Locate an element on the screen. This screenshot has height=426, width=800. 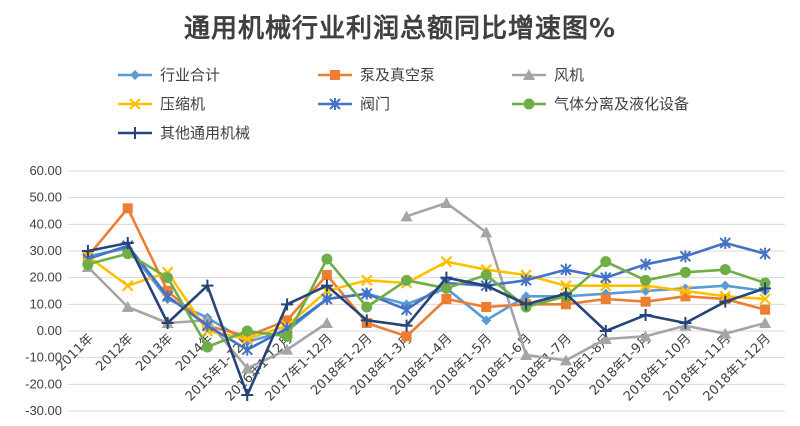
y-tick-label: 10.00 is located at coordinates (45, 303).